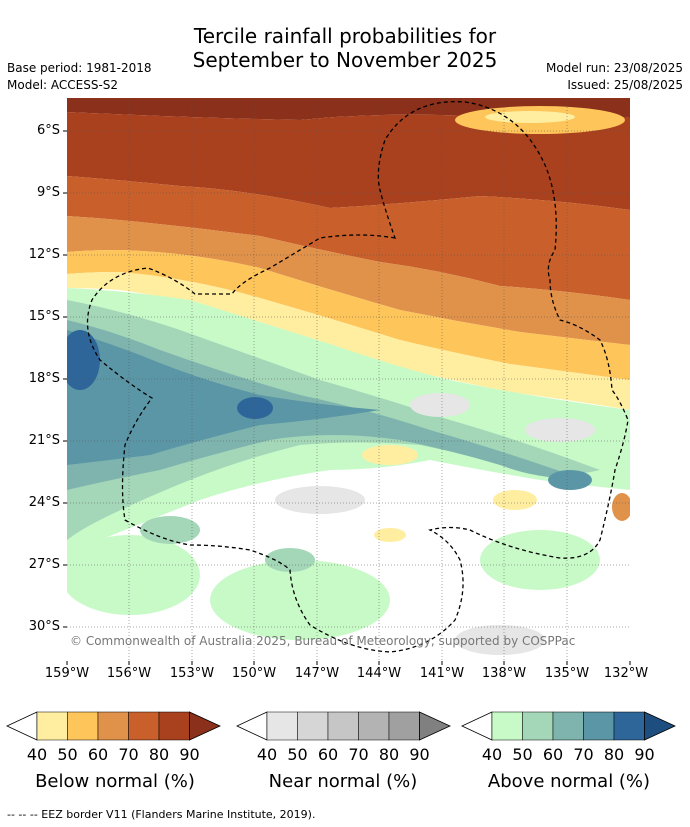 The image size is (690, 827). What do you see at coordinates (626, 673) in the screenshot?
I see `lon-label: 132°W` at bounding box center [626, 673].